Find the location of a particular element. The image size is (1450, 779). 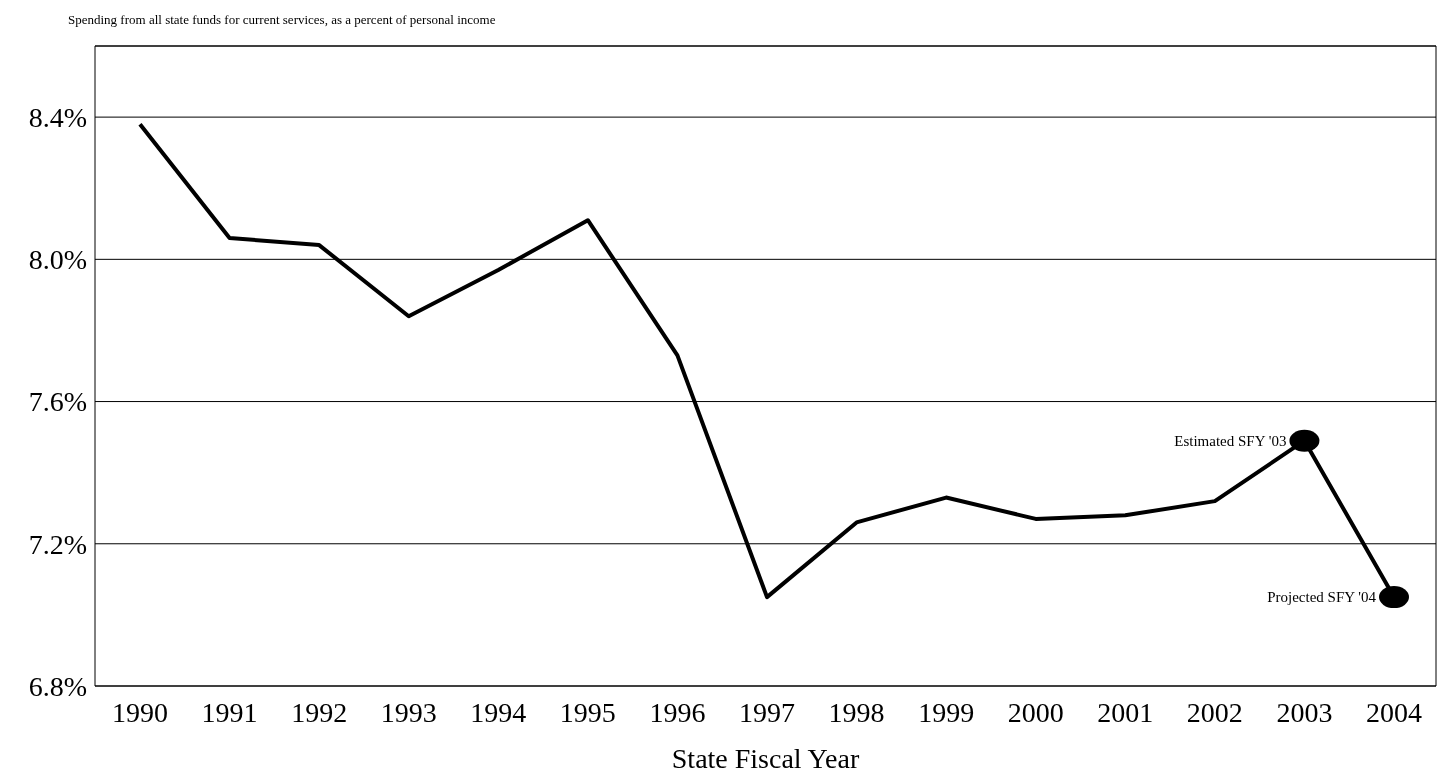

y-tick-label: 6.8% is located at coordinates (57, 686).